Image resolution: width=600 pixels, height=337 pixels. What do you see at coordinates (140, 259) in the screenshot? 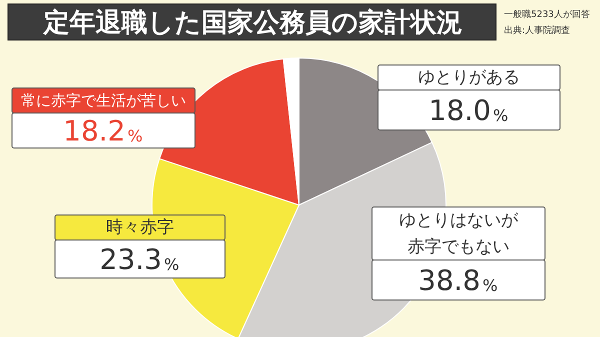
I see `data-label: 23.3%` at bounding box center [140, 259].